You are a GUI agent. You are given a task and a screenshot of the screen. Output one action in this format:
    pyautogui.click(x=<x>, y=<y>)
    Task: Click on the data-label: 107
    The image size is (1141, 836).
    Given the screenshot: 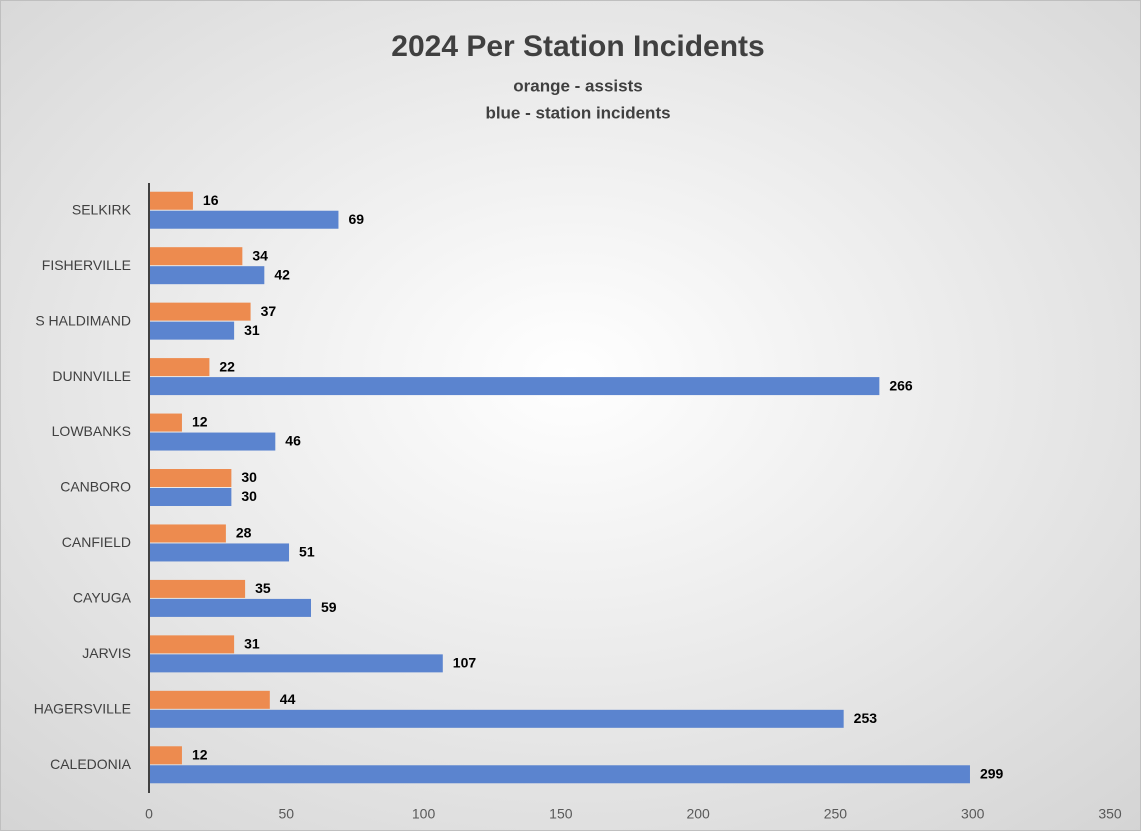 What is the action you would take?
    pyautogui.click(x=465, y=663)
    